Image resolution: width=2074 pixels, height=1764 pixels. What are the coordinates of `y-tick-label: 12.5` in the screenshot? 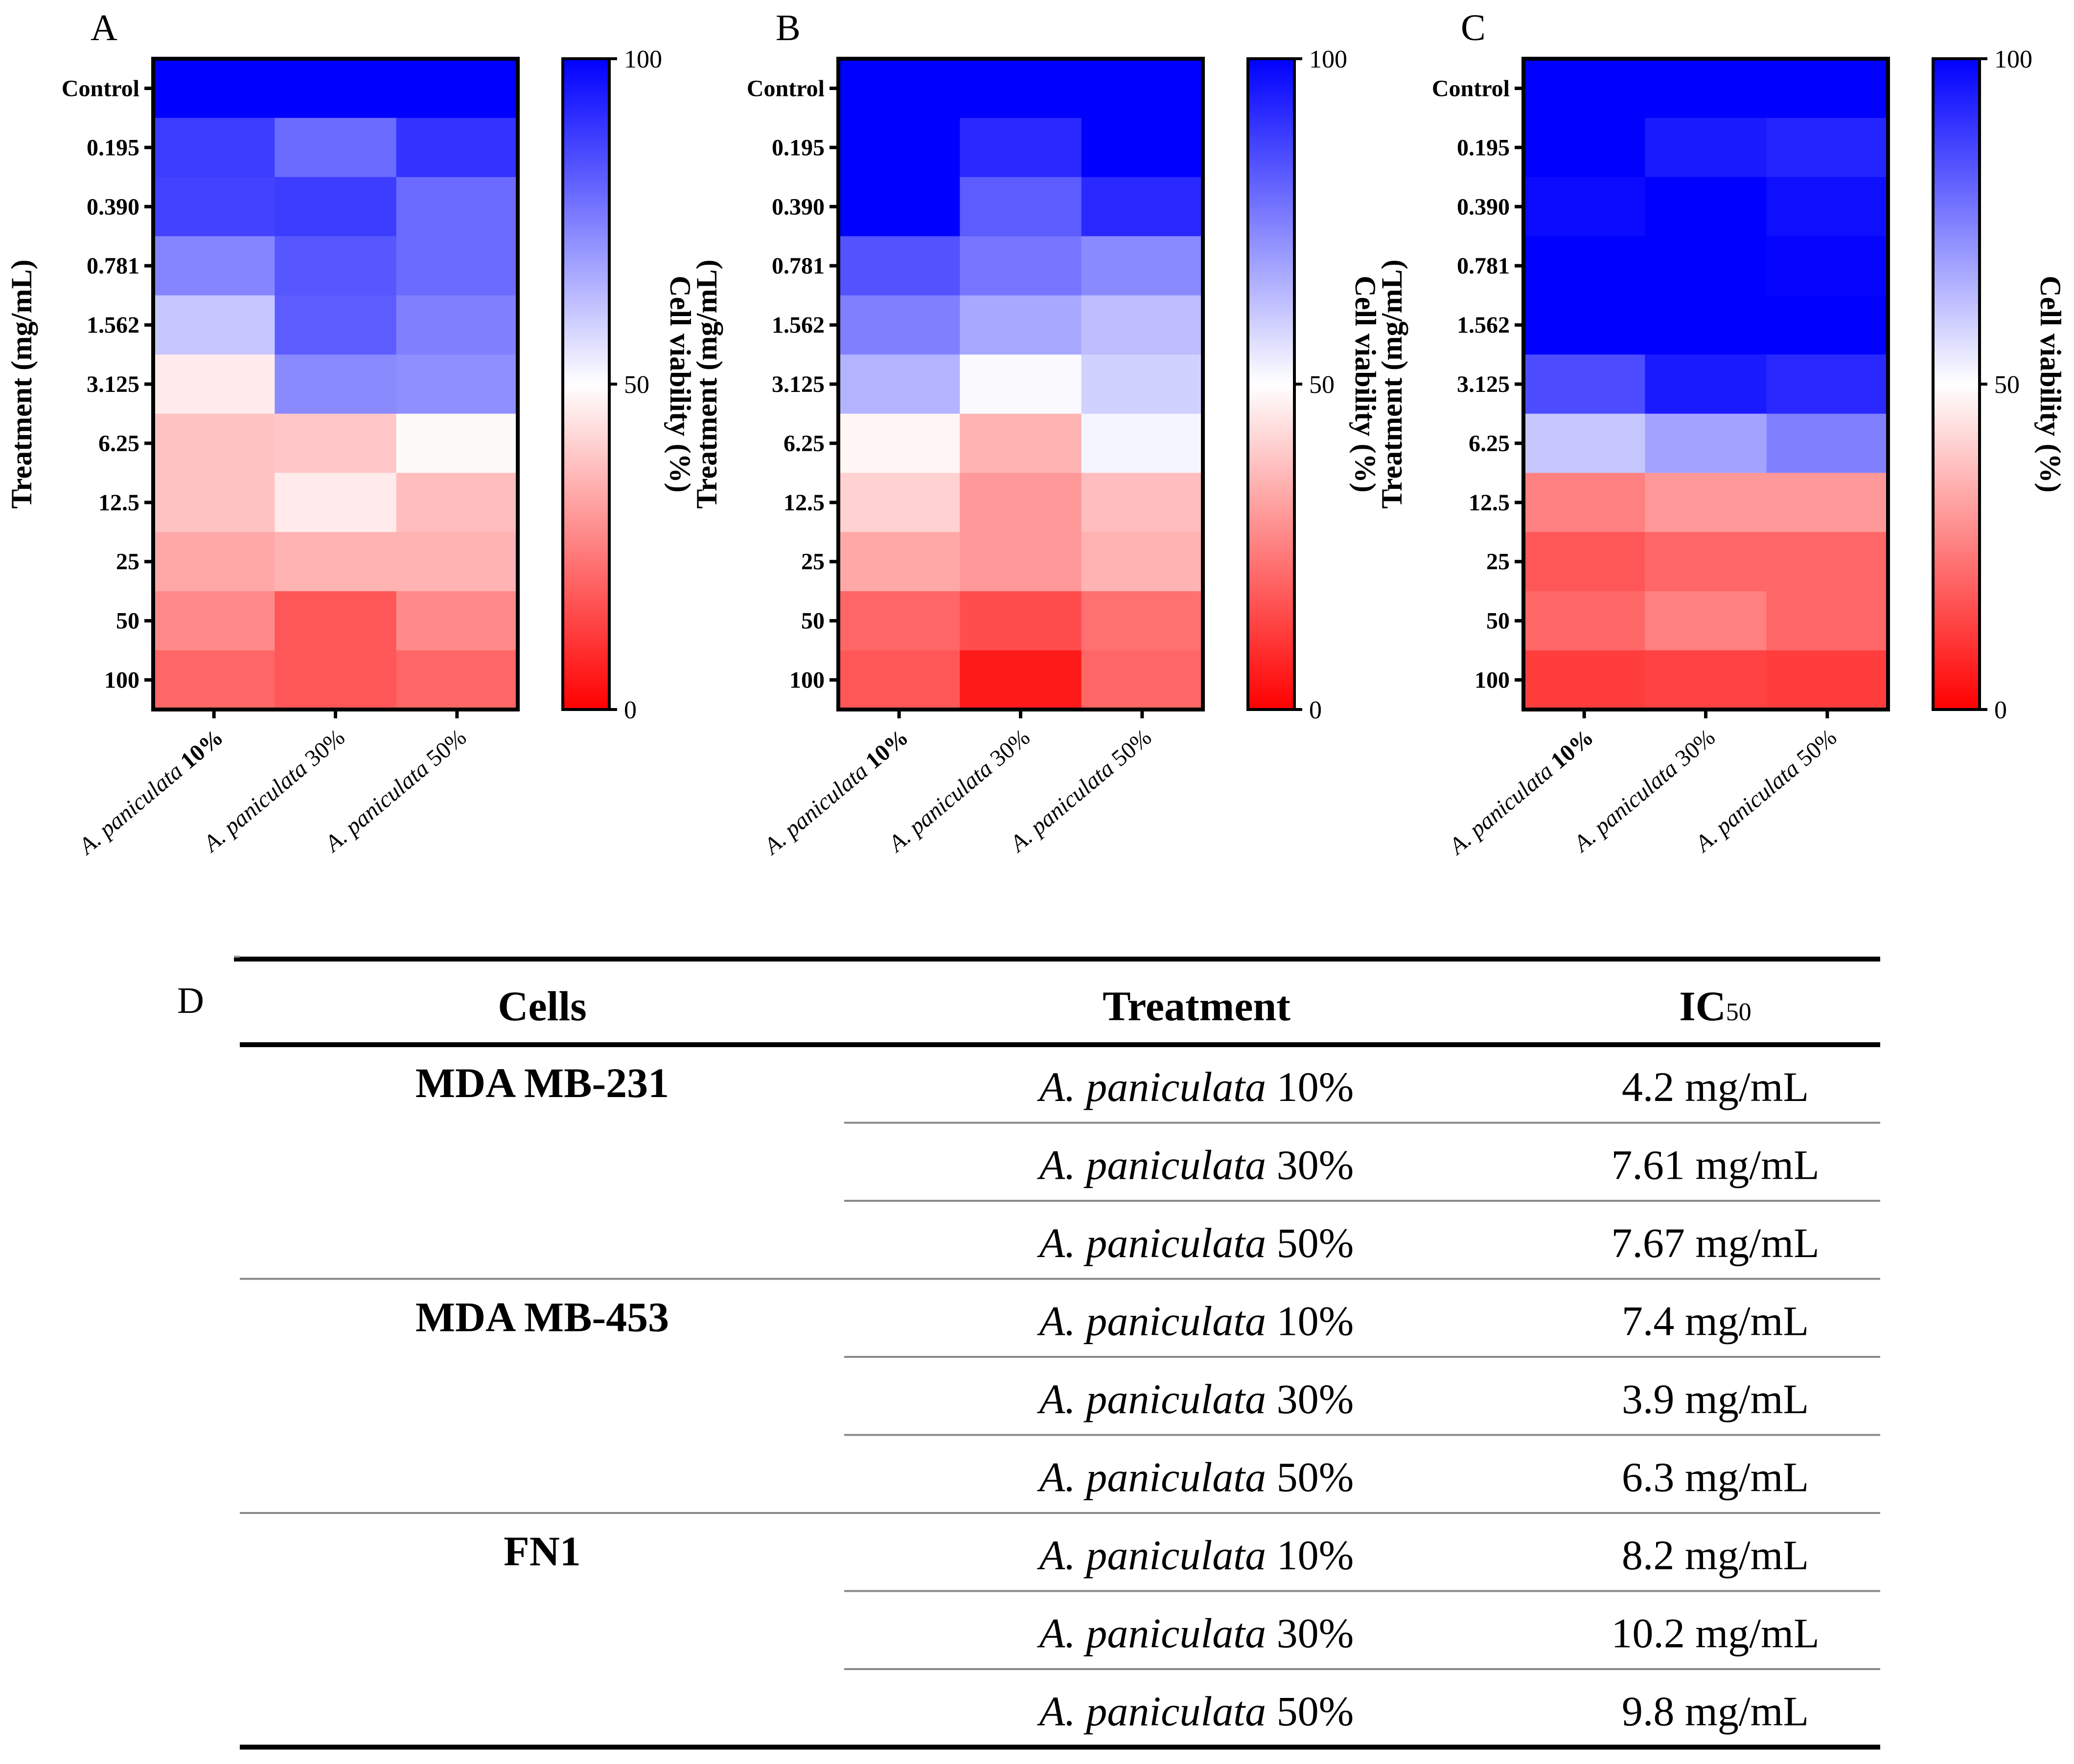 It's located at (1489, 503).